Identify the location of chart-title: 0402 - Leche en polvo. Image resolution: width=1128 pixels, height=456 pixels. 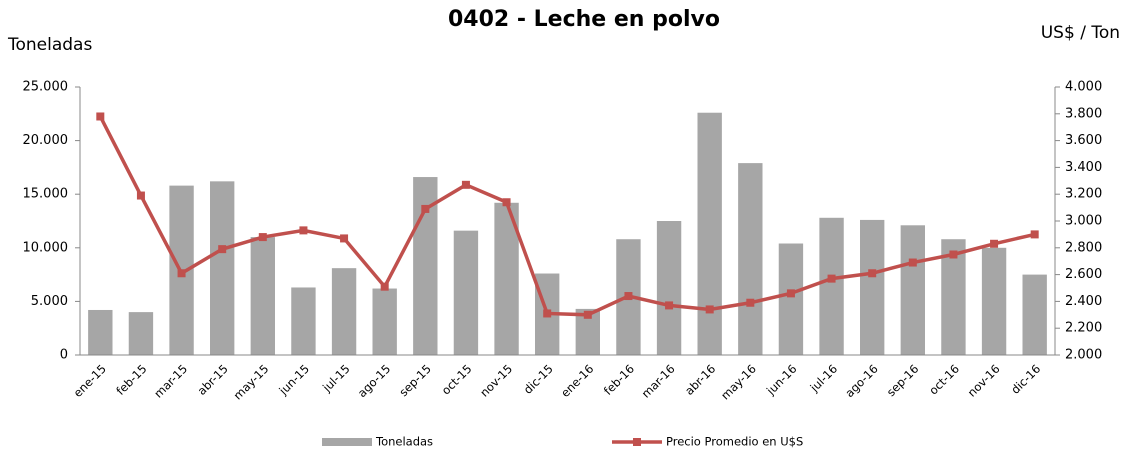
(584, 19).